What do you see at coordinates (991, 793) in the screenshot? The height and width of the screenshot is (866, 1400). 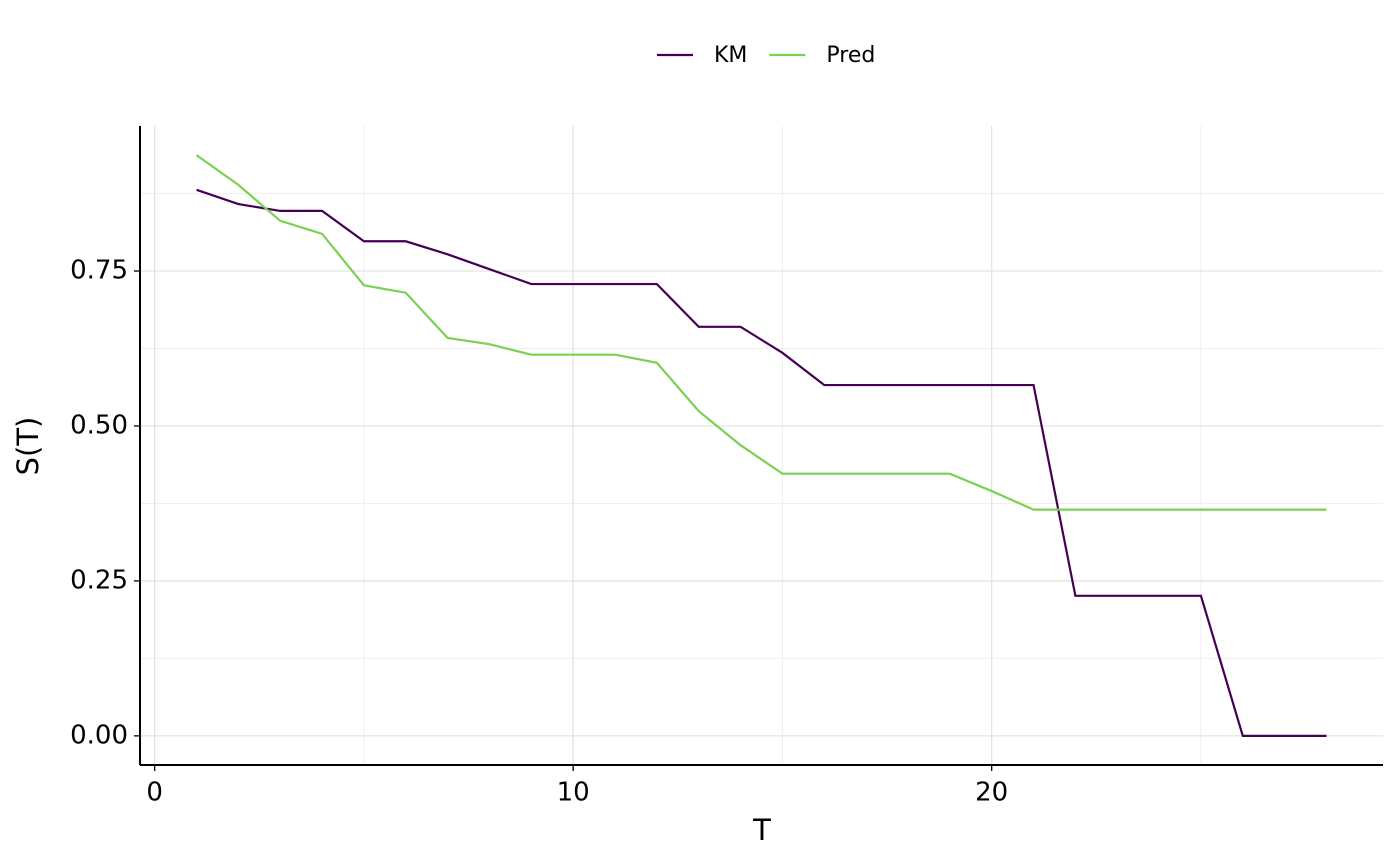 I see `x-tick-label: 20` at bounding box center [991, 793].